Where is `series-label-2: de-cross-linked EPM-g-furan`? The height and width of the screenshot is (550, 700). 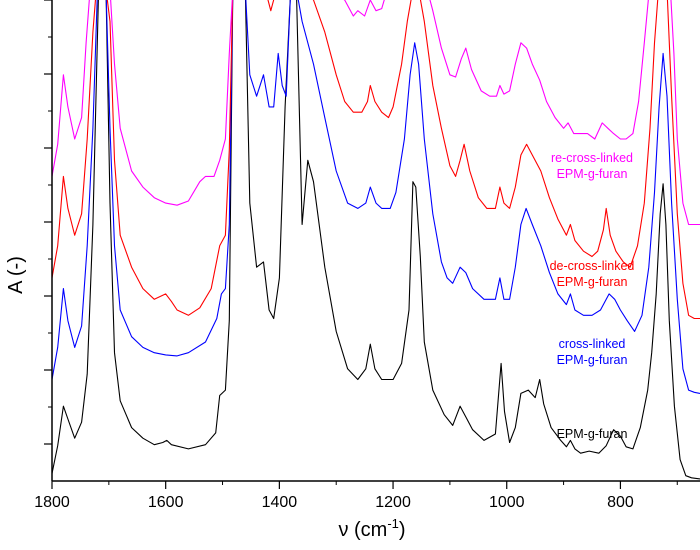
series-label-2: de-cross-linked EPM-g-furan is located at coordinates (592, 274).